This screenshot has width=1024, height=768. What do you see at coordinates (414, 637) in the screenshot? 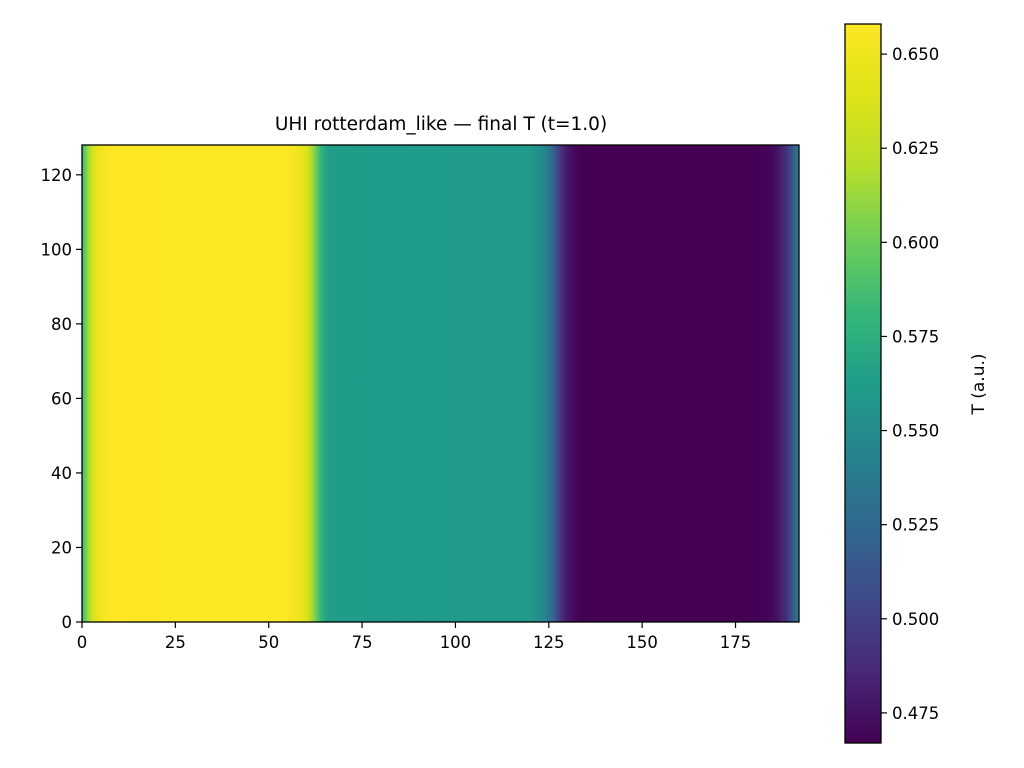
I see `x-axis: 0 25 50 75 100 125 150 175` at bounding box center [414, 637].